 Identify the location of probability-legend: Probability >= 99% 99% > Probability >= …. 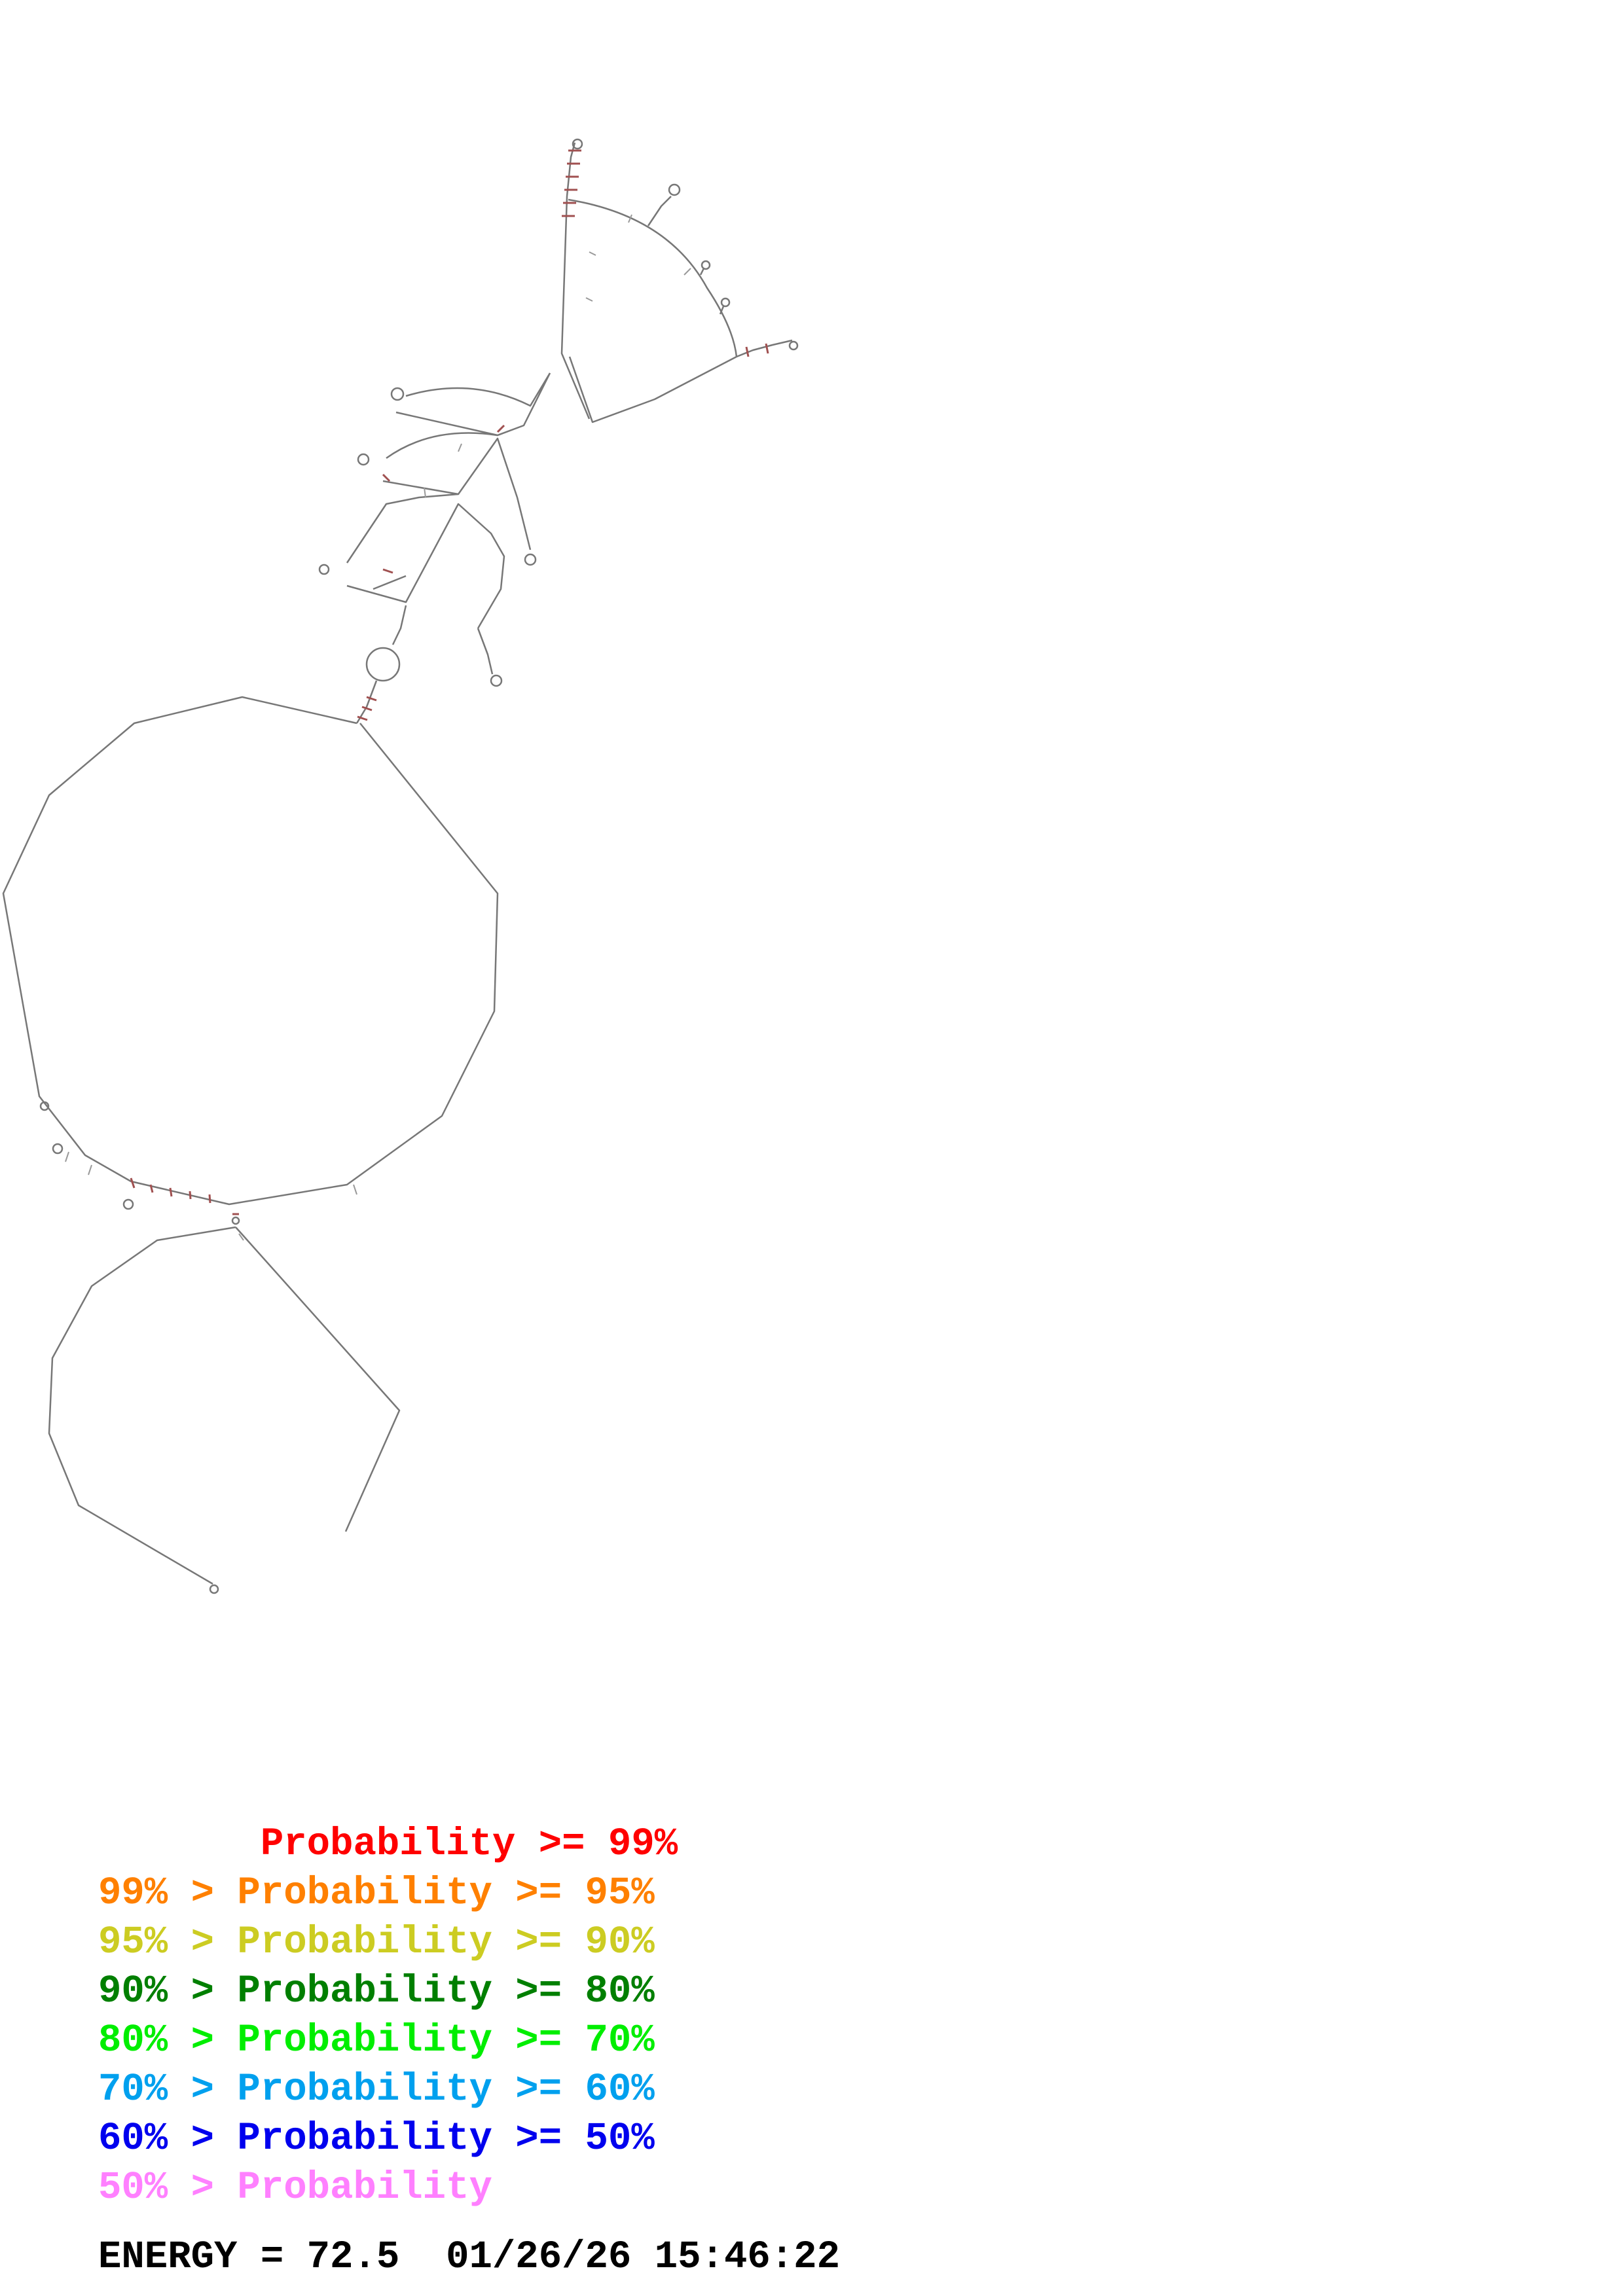
(556, 2016).